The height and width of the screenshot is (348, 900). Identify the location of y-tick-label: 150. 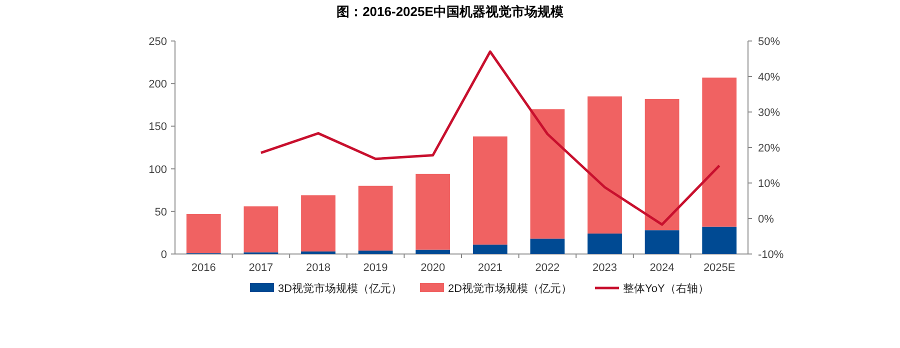
(157, 127).